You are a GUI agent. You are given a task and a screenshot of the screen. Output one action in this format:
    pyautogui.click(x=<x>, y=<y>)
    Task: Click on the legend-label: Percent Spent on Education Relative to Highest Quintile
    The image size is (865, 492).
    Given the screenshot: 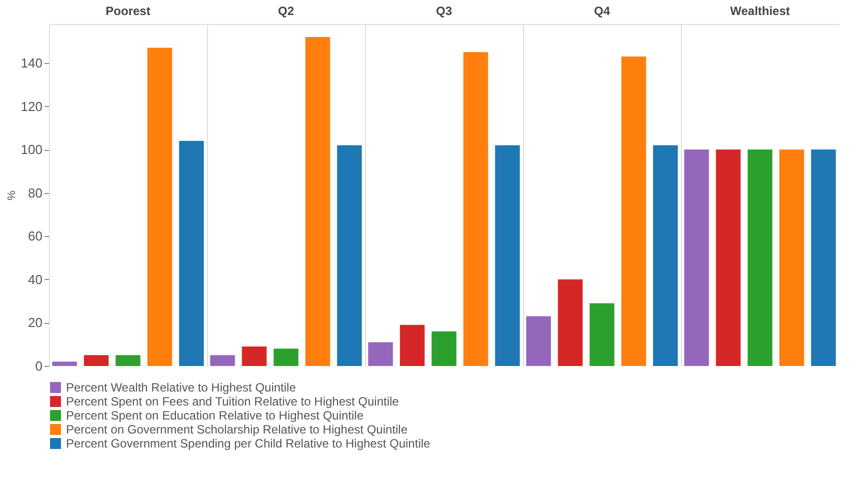 What is the action you would take?
    pyautogui.click(x=215, y=415)
    